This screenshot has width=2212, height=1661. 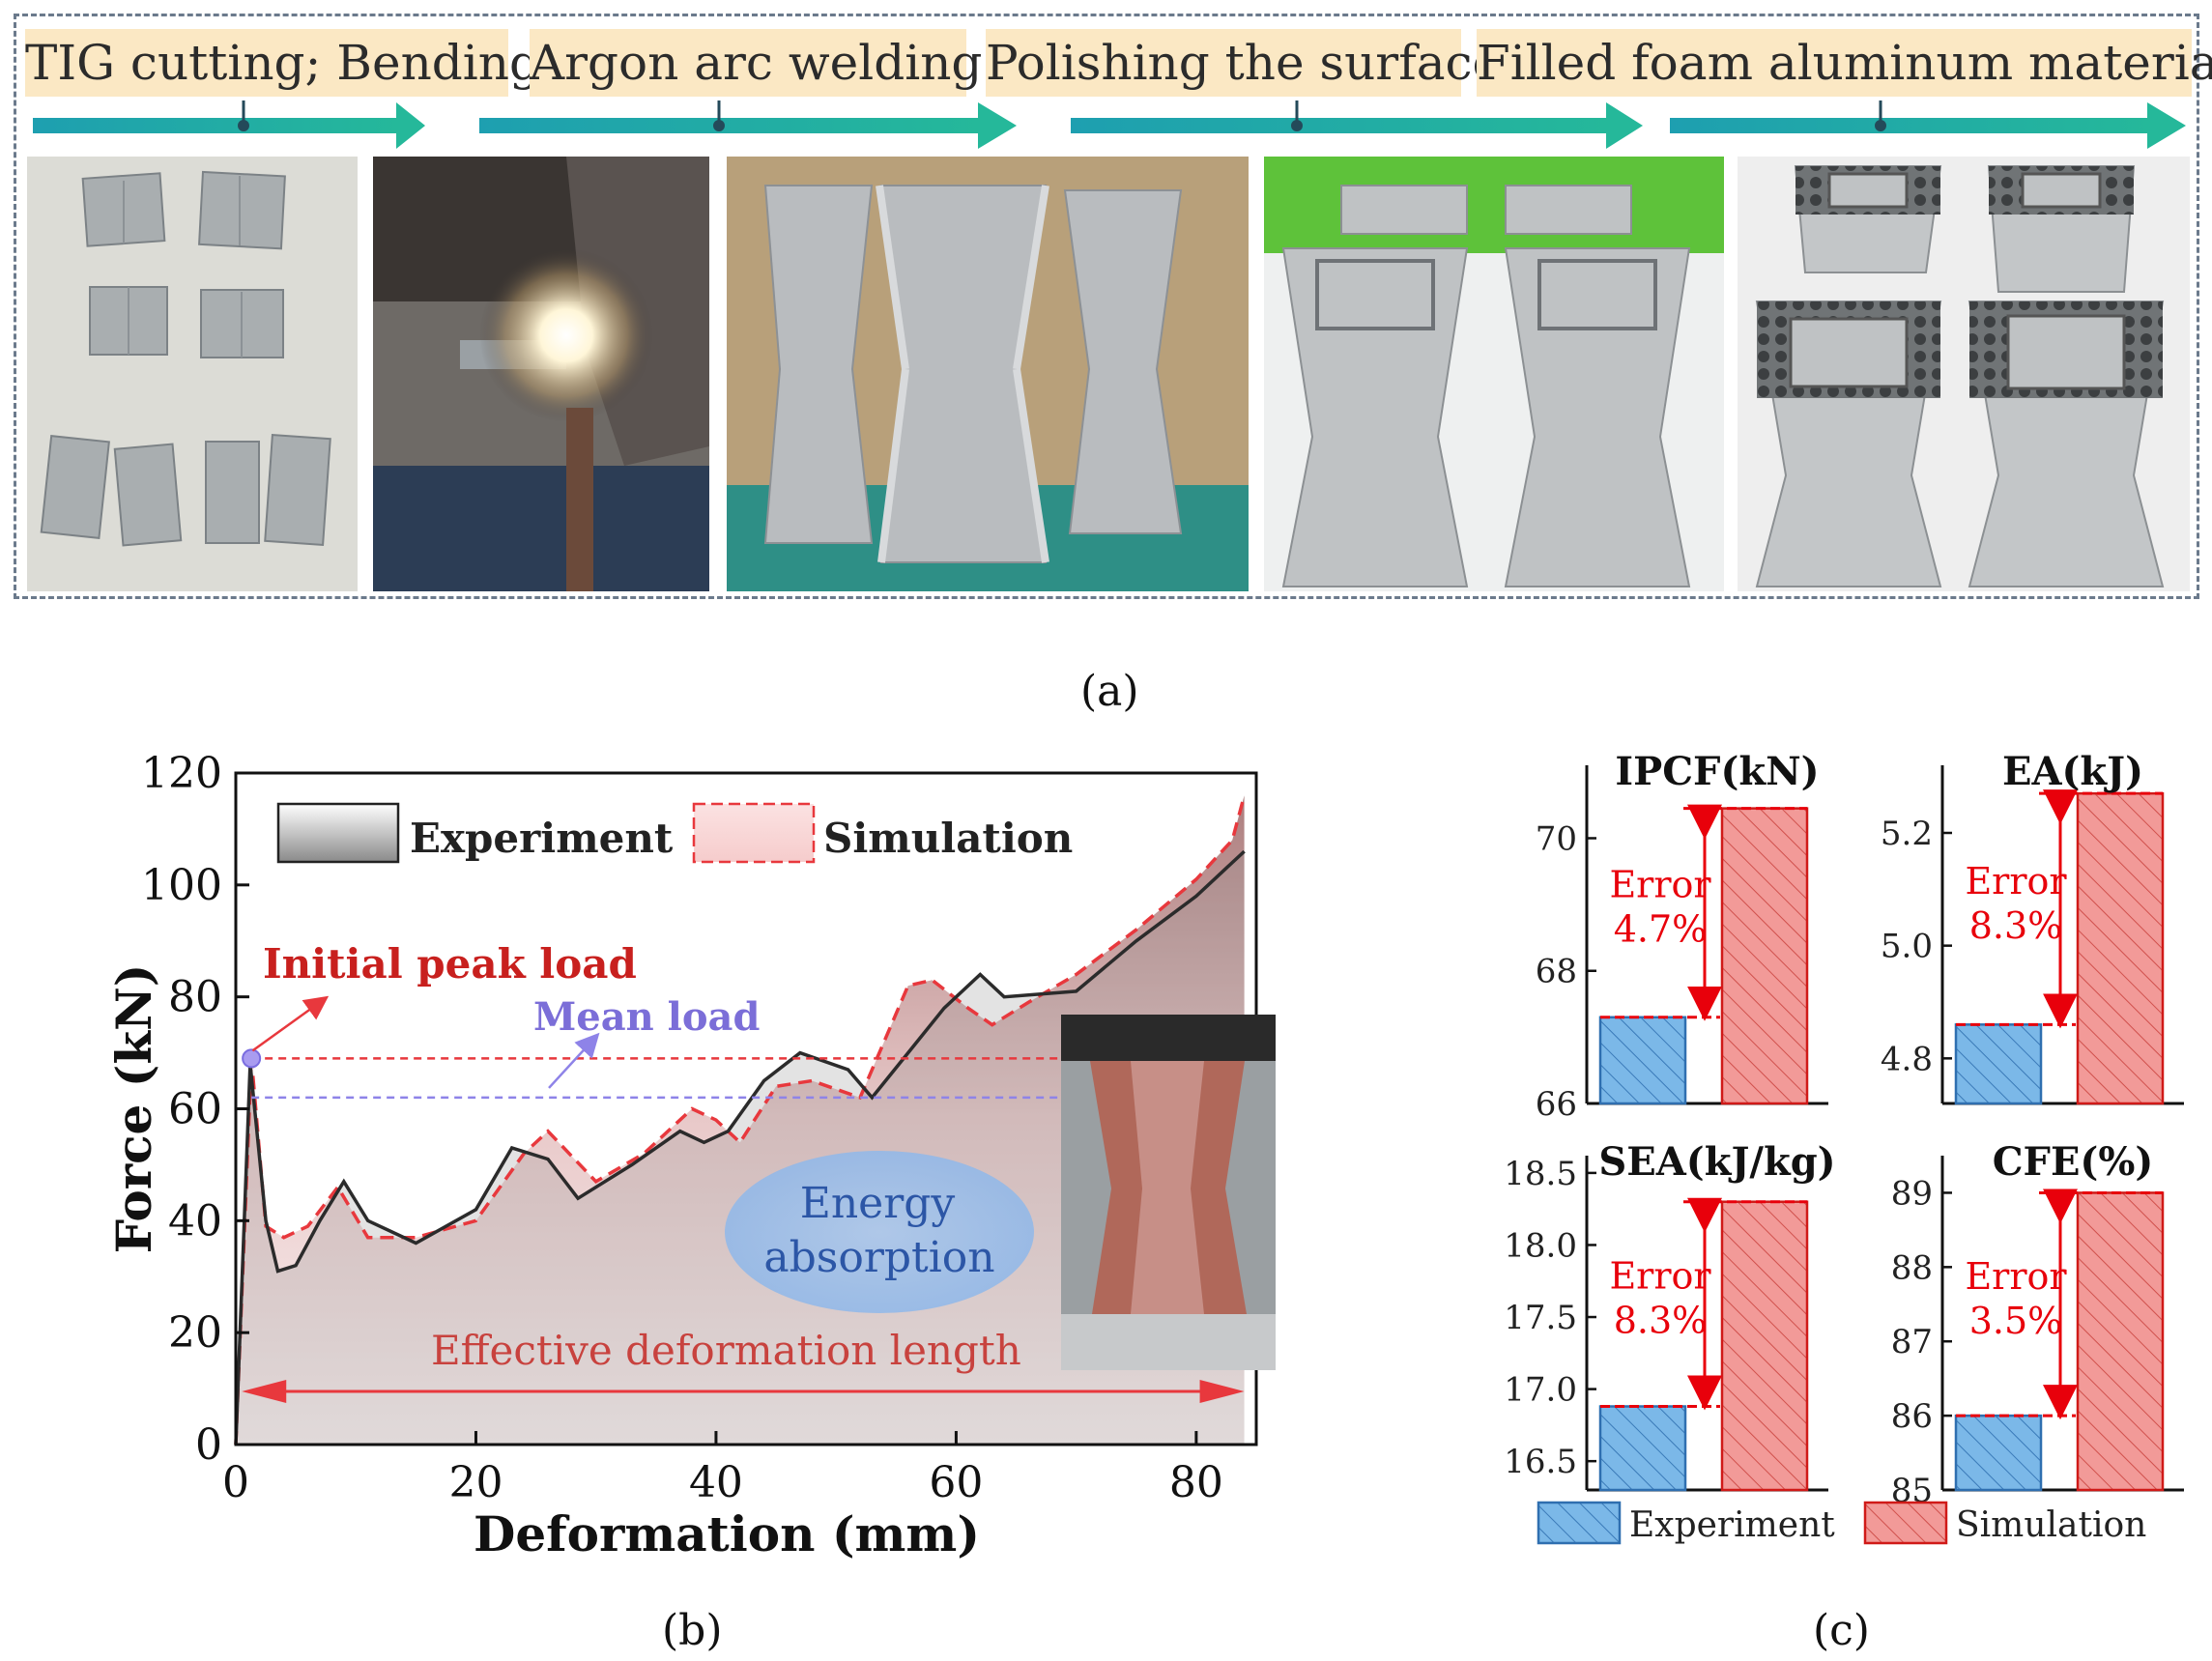 What do you see at coordinates (743, 1392) in the screenshot?
I see `effective-length-arrow` at bounding box center [743, 1392].